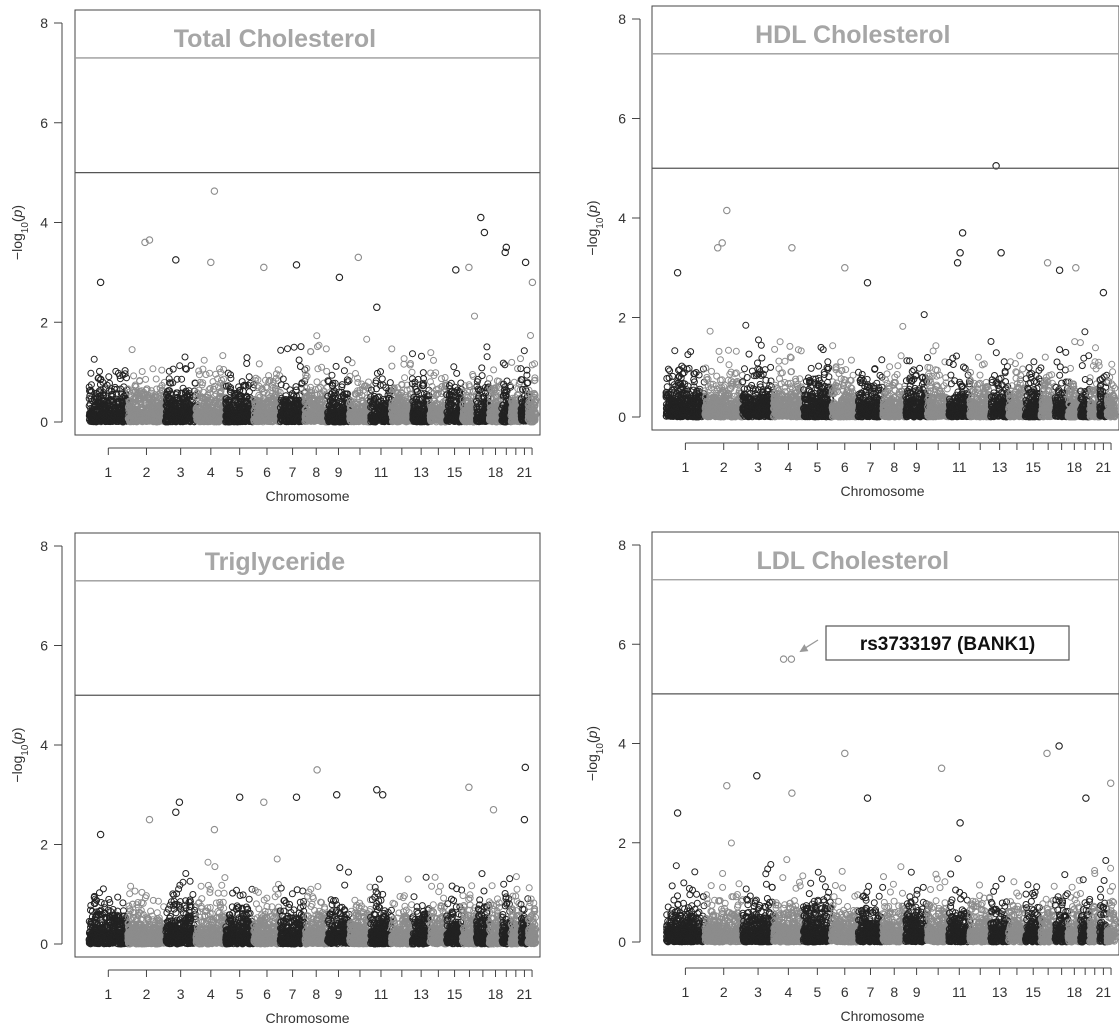 This screenshot has width=1119, height=1027. Describe the element at coordinates (275, 39) in the screenshot. I see `panel-title: Total Cholesterol` at that location.